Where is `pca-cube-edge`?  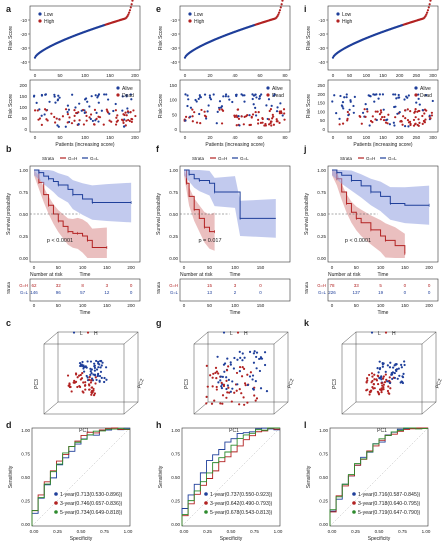
pca-cube-edge is located at coordinates (51, 408).